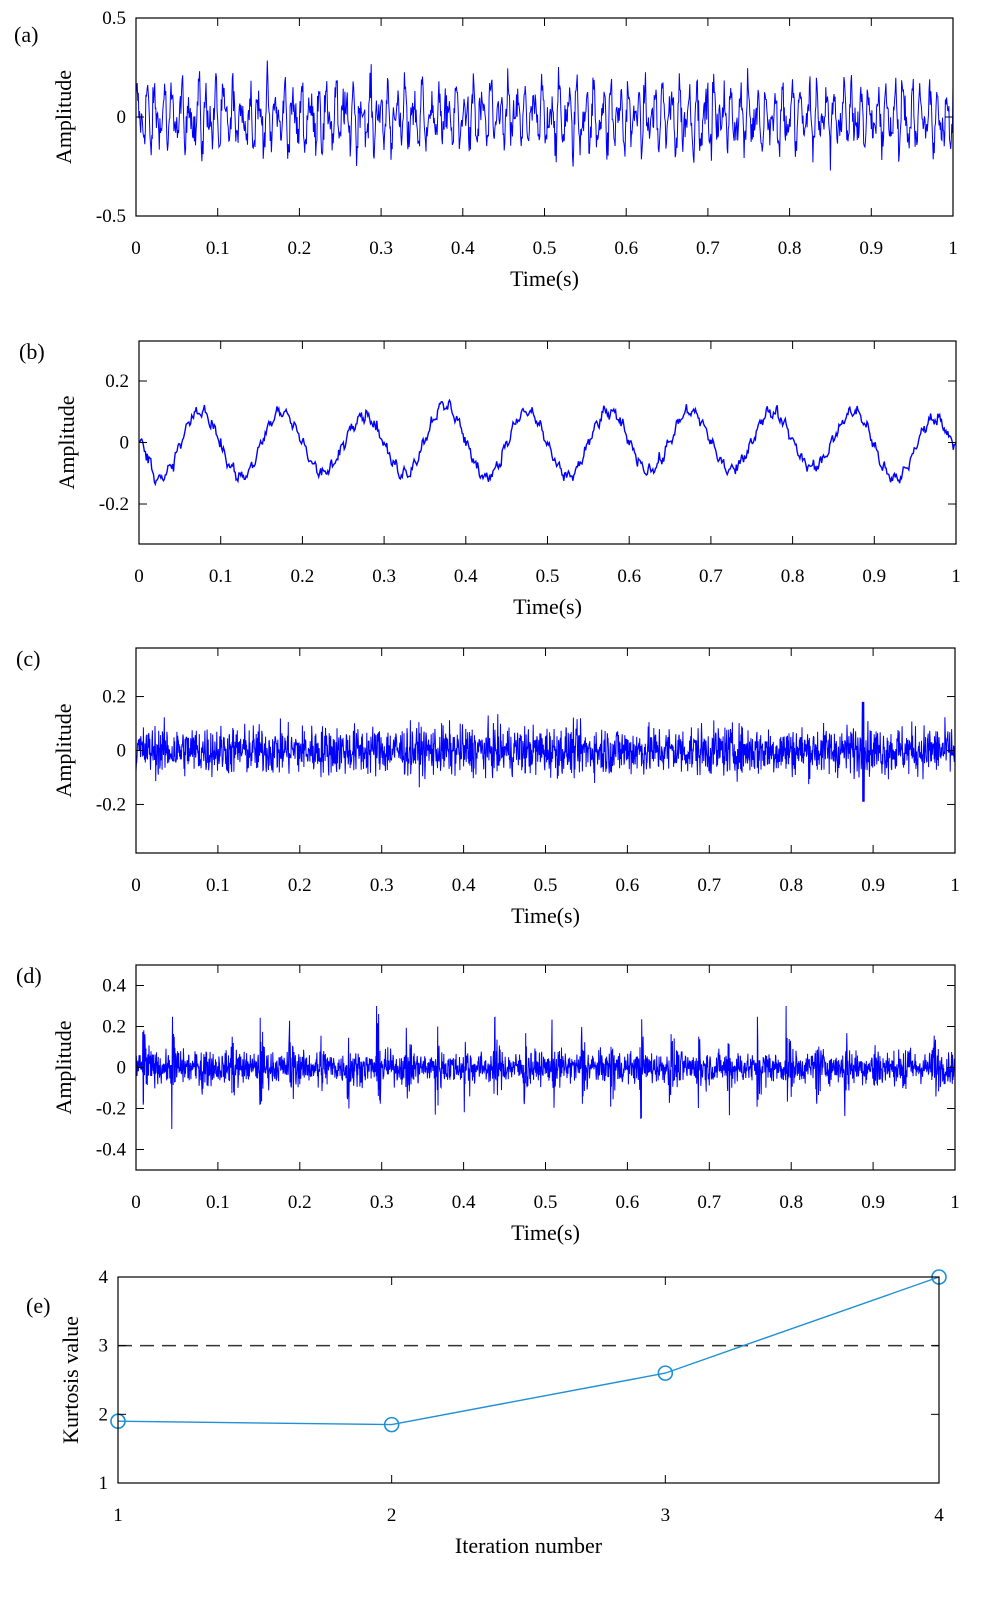 Image resolution: width=1004 pixels, height=1608 pixels. I want to click on x-tick-label: 3, so click(666, 1515).